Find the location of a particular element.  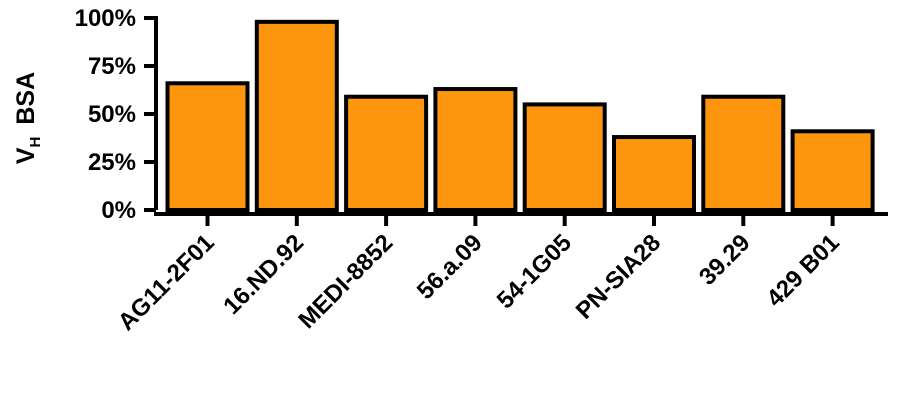

y-axis: 0% 25% 50% 75% 100% is located at coordinates (116, 114).